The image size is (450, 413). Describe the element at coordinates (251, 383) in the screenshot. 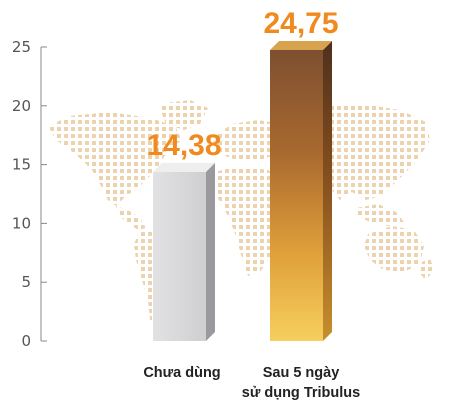

I see `category-labels: Chưa dùng Sau 5 ngày sử dụng Tribulus` at that location.